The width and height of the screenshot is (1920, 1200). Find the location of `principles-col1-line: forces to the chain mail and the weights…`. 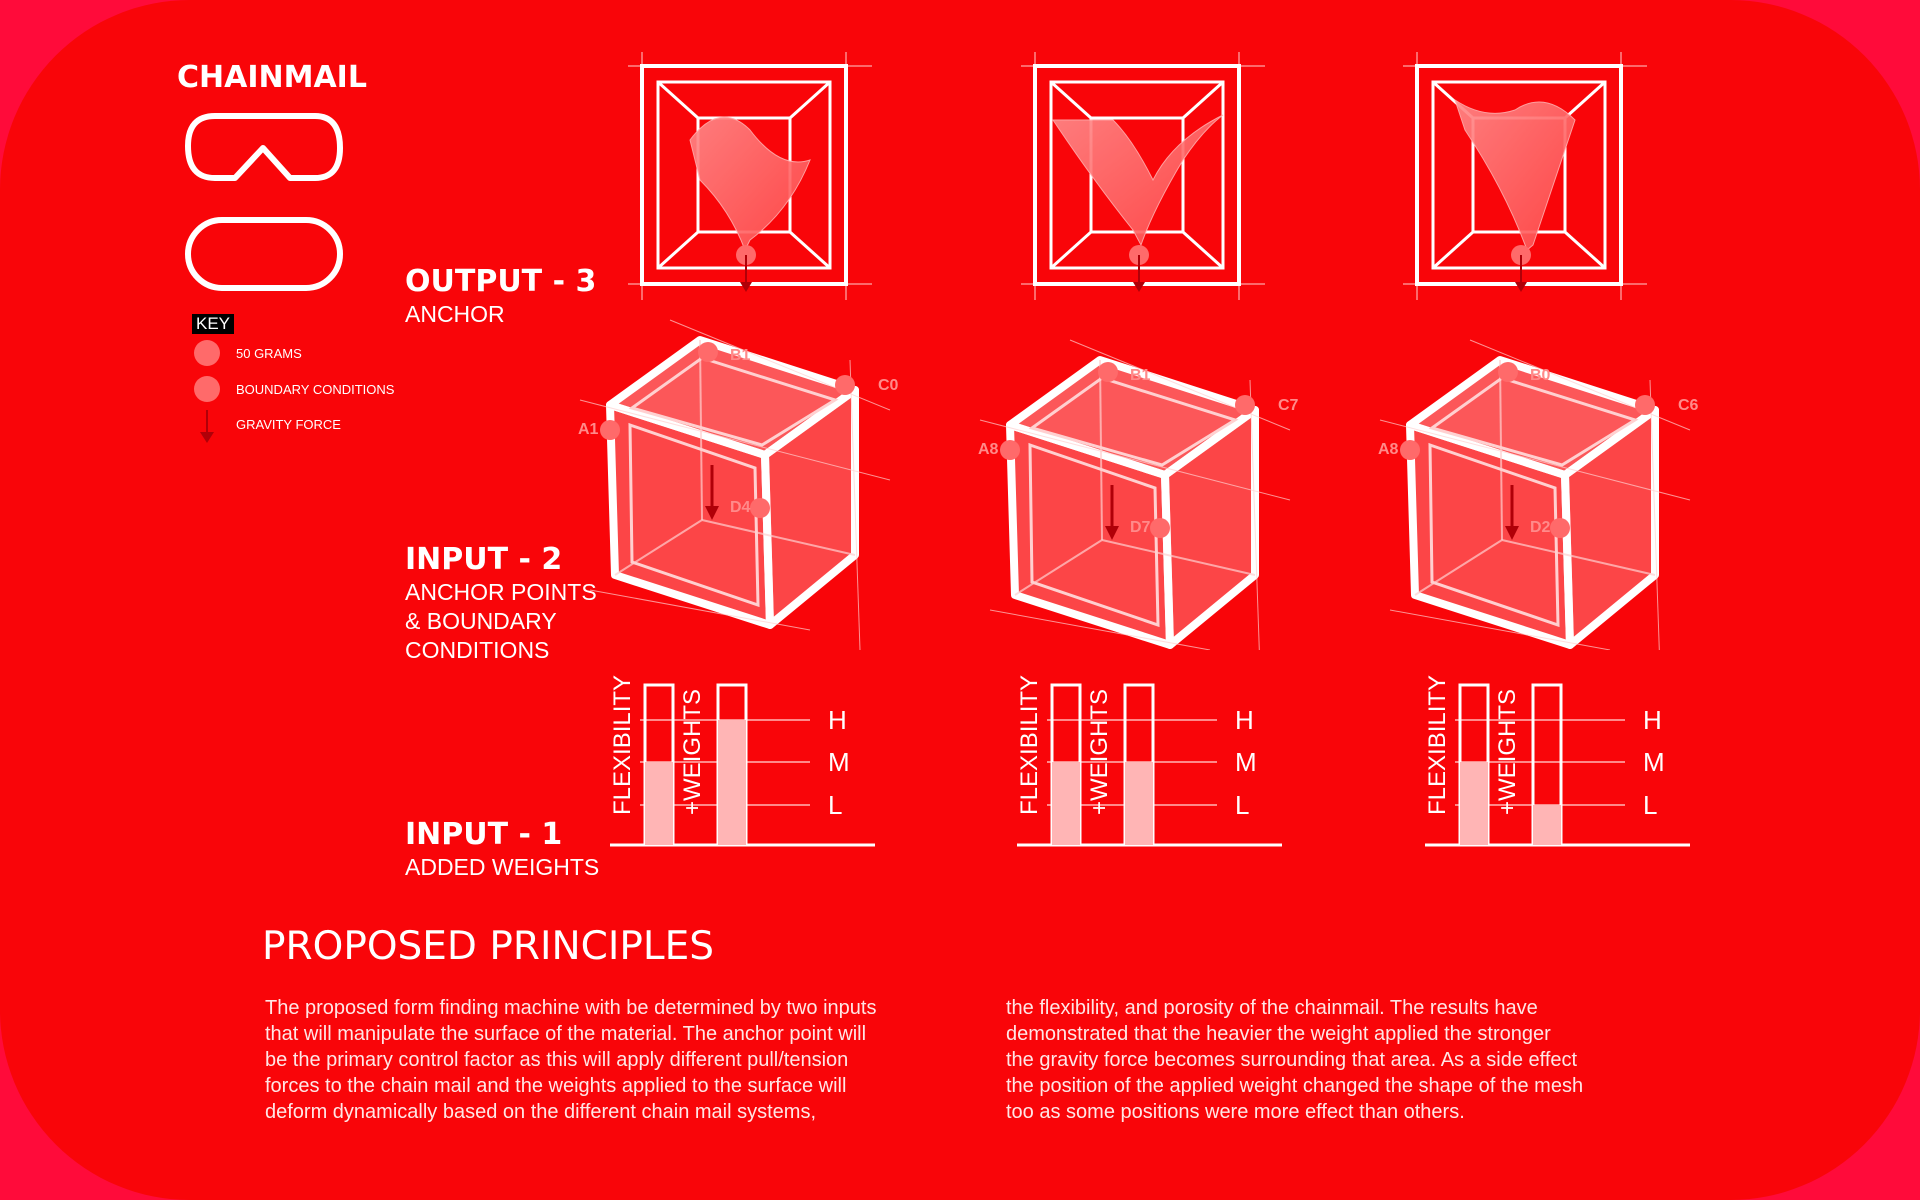

principles-col1-line: forces to the chain mail and the weights… is located at coordinates (556, 1086).